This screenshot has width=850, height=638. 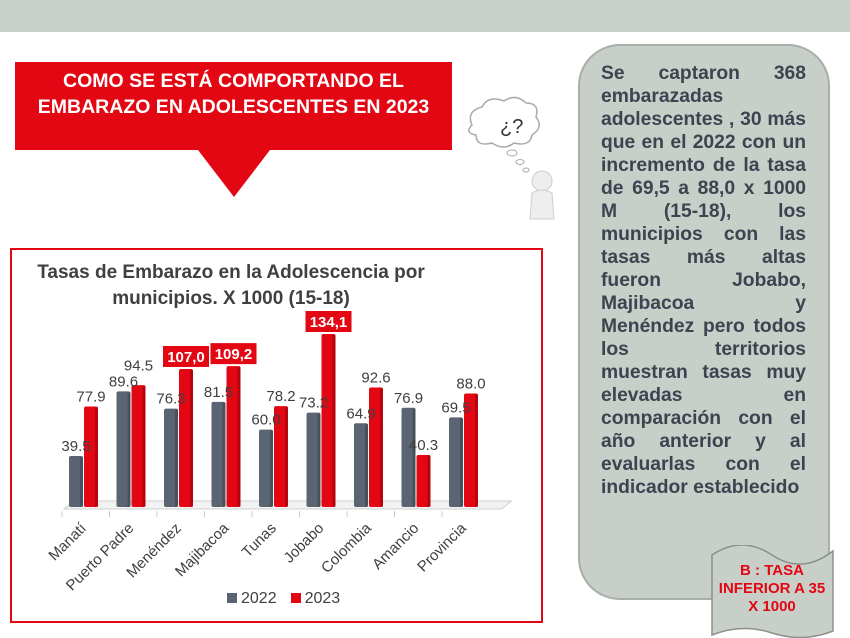 What do you see at coordinates (425, 16) in the screenshot?
I see `top-band` at bounding box center [425, 16].